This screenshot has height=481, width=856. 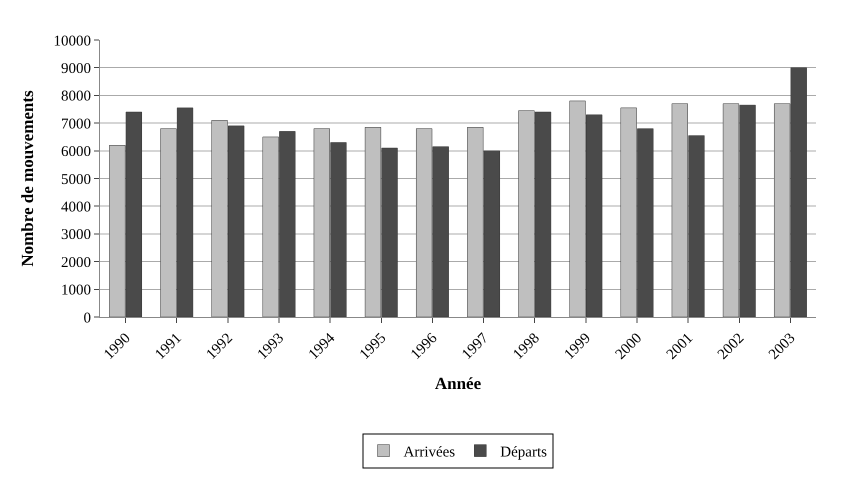 I want to click on y-tick-label: 9000, so click(x=76, y=68).